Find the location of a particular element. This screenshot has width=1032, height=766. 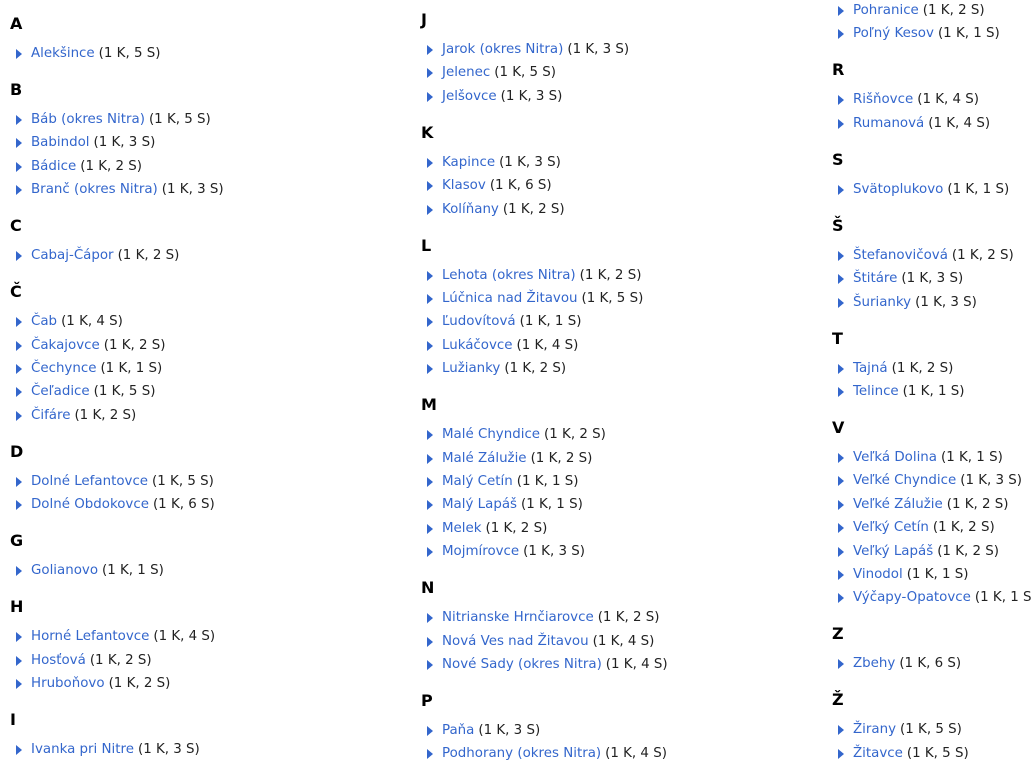

category-link: Lukáčovce (1 K, 4 S) is located at coordinates (510, 346).